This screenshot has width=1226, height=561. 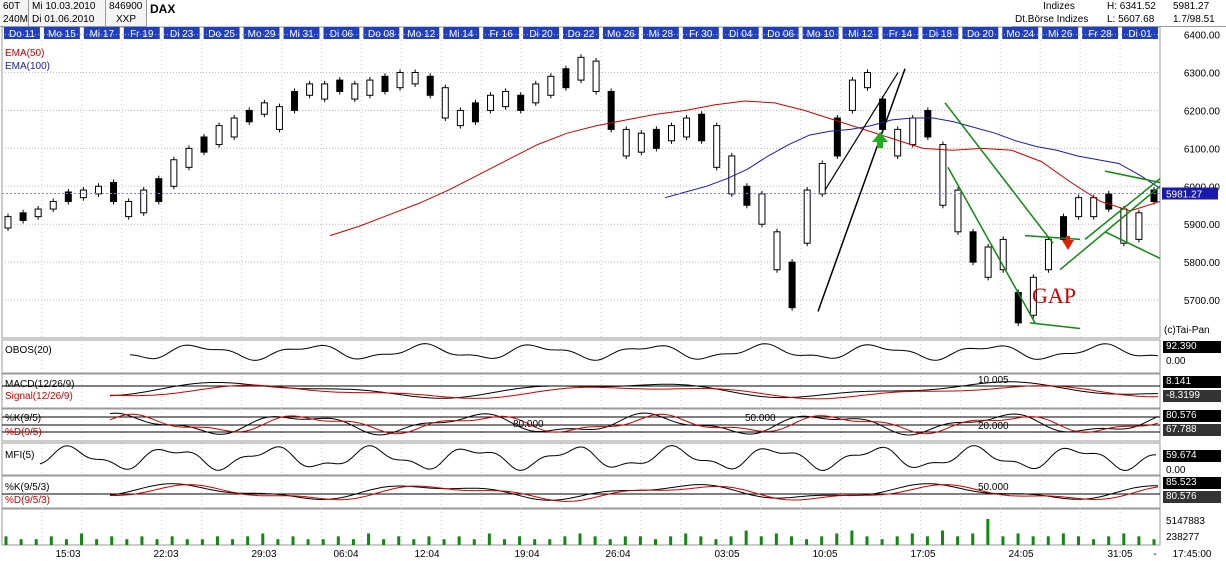 I want to click on channel-base, so click(x=1055, y=326).